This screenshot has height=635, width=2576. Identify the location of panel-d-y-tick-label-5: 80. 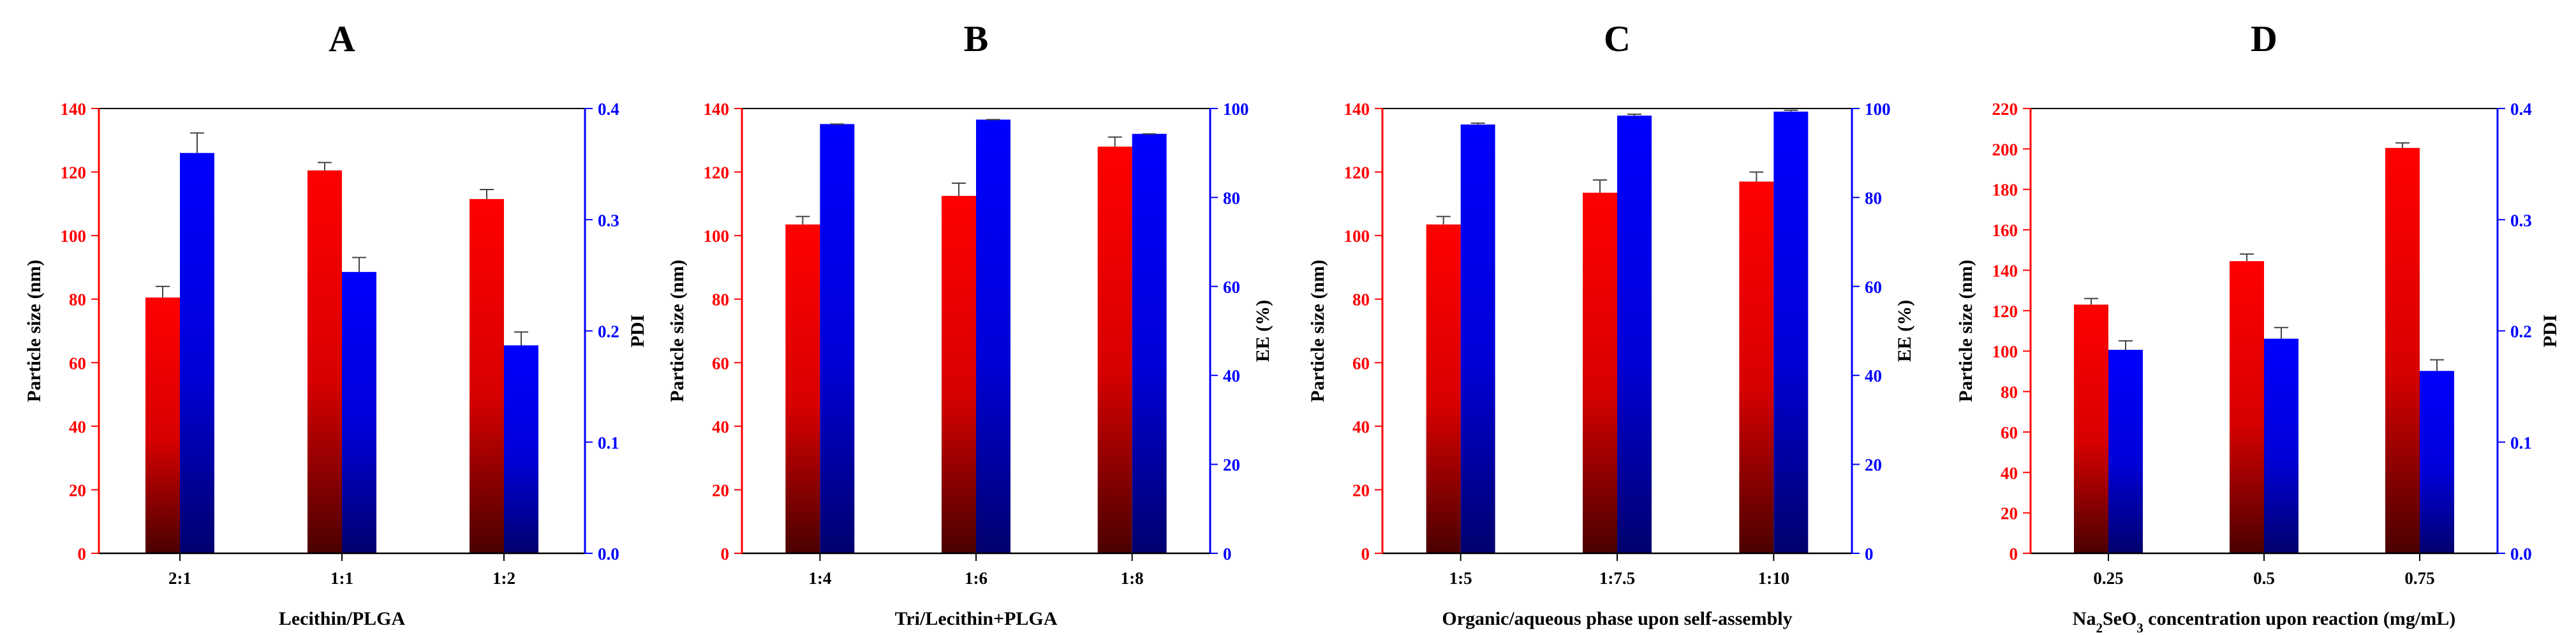
(2009, 392).